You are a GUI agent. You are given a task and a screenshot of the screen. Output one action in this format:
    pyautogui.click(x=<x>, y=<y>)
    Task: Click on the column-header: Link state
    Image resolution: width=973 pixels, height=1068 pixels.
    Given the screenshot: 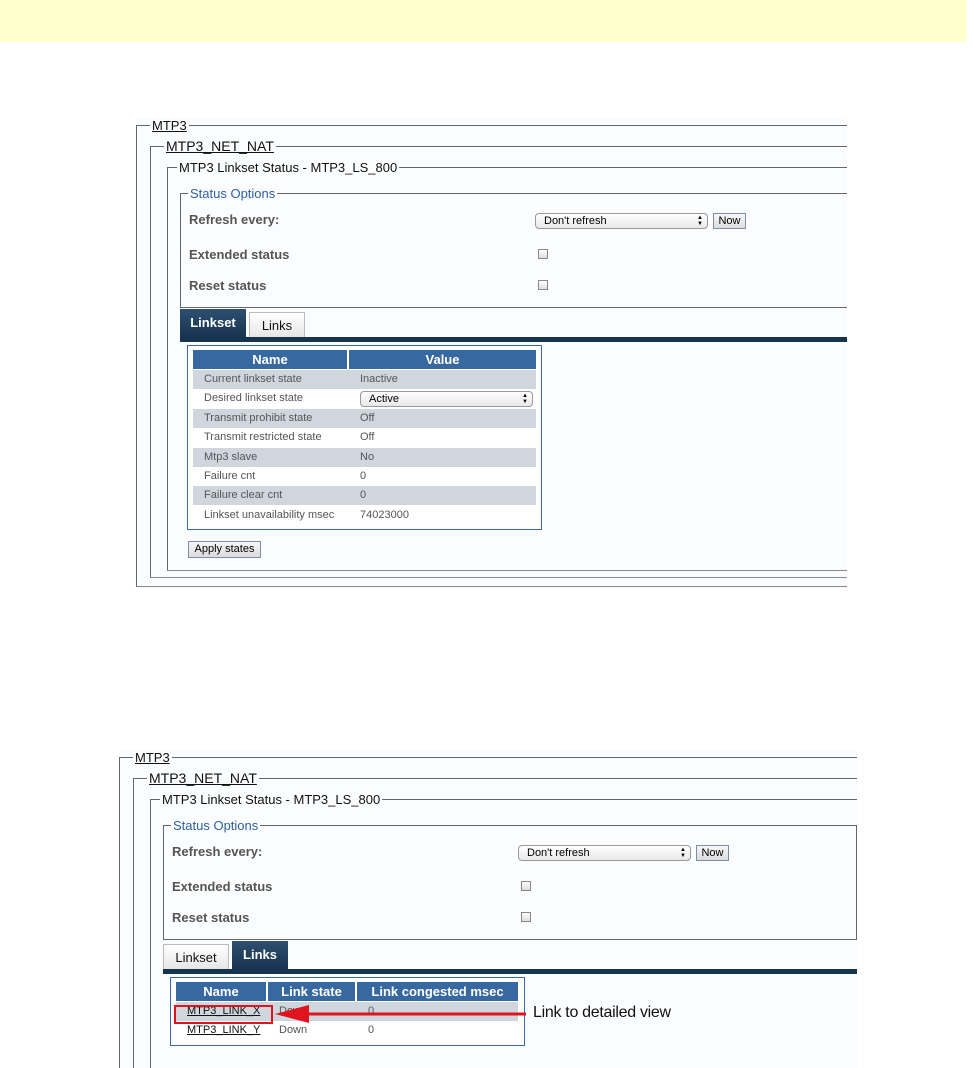 What is the action you would take?
    pyautogui.click(x=311, y=991)
    